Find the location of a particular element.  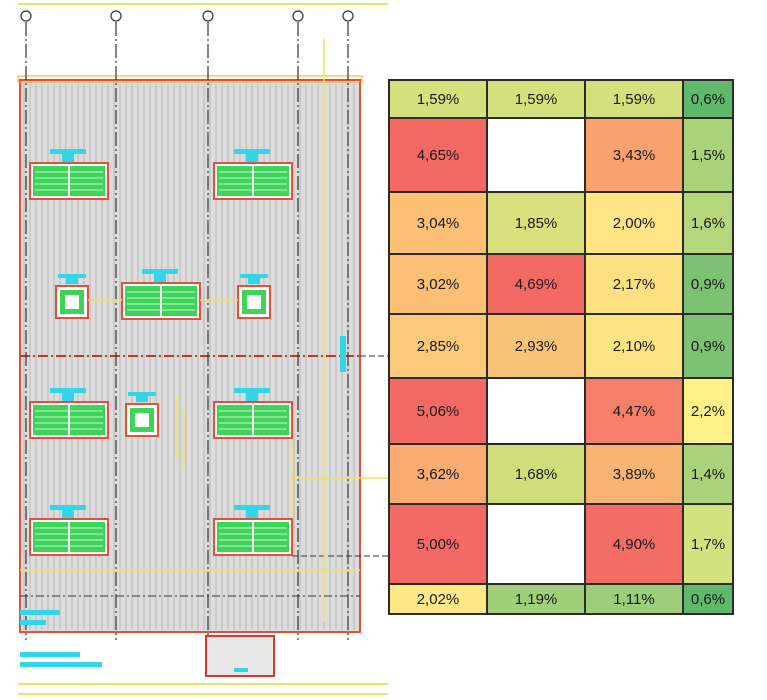

heatmap-row: 5,00% 4,90% 1,7% is located at coordinates (561, 544).